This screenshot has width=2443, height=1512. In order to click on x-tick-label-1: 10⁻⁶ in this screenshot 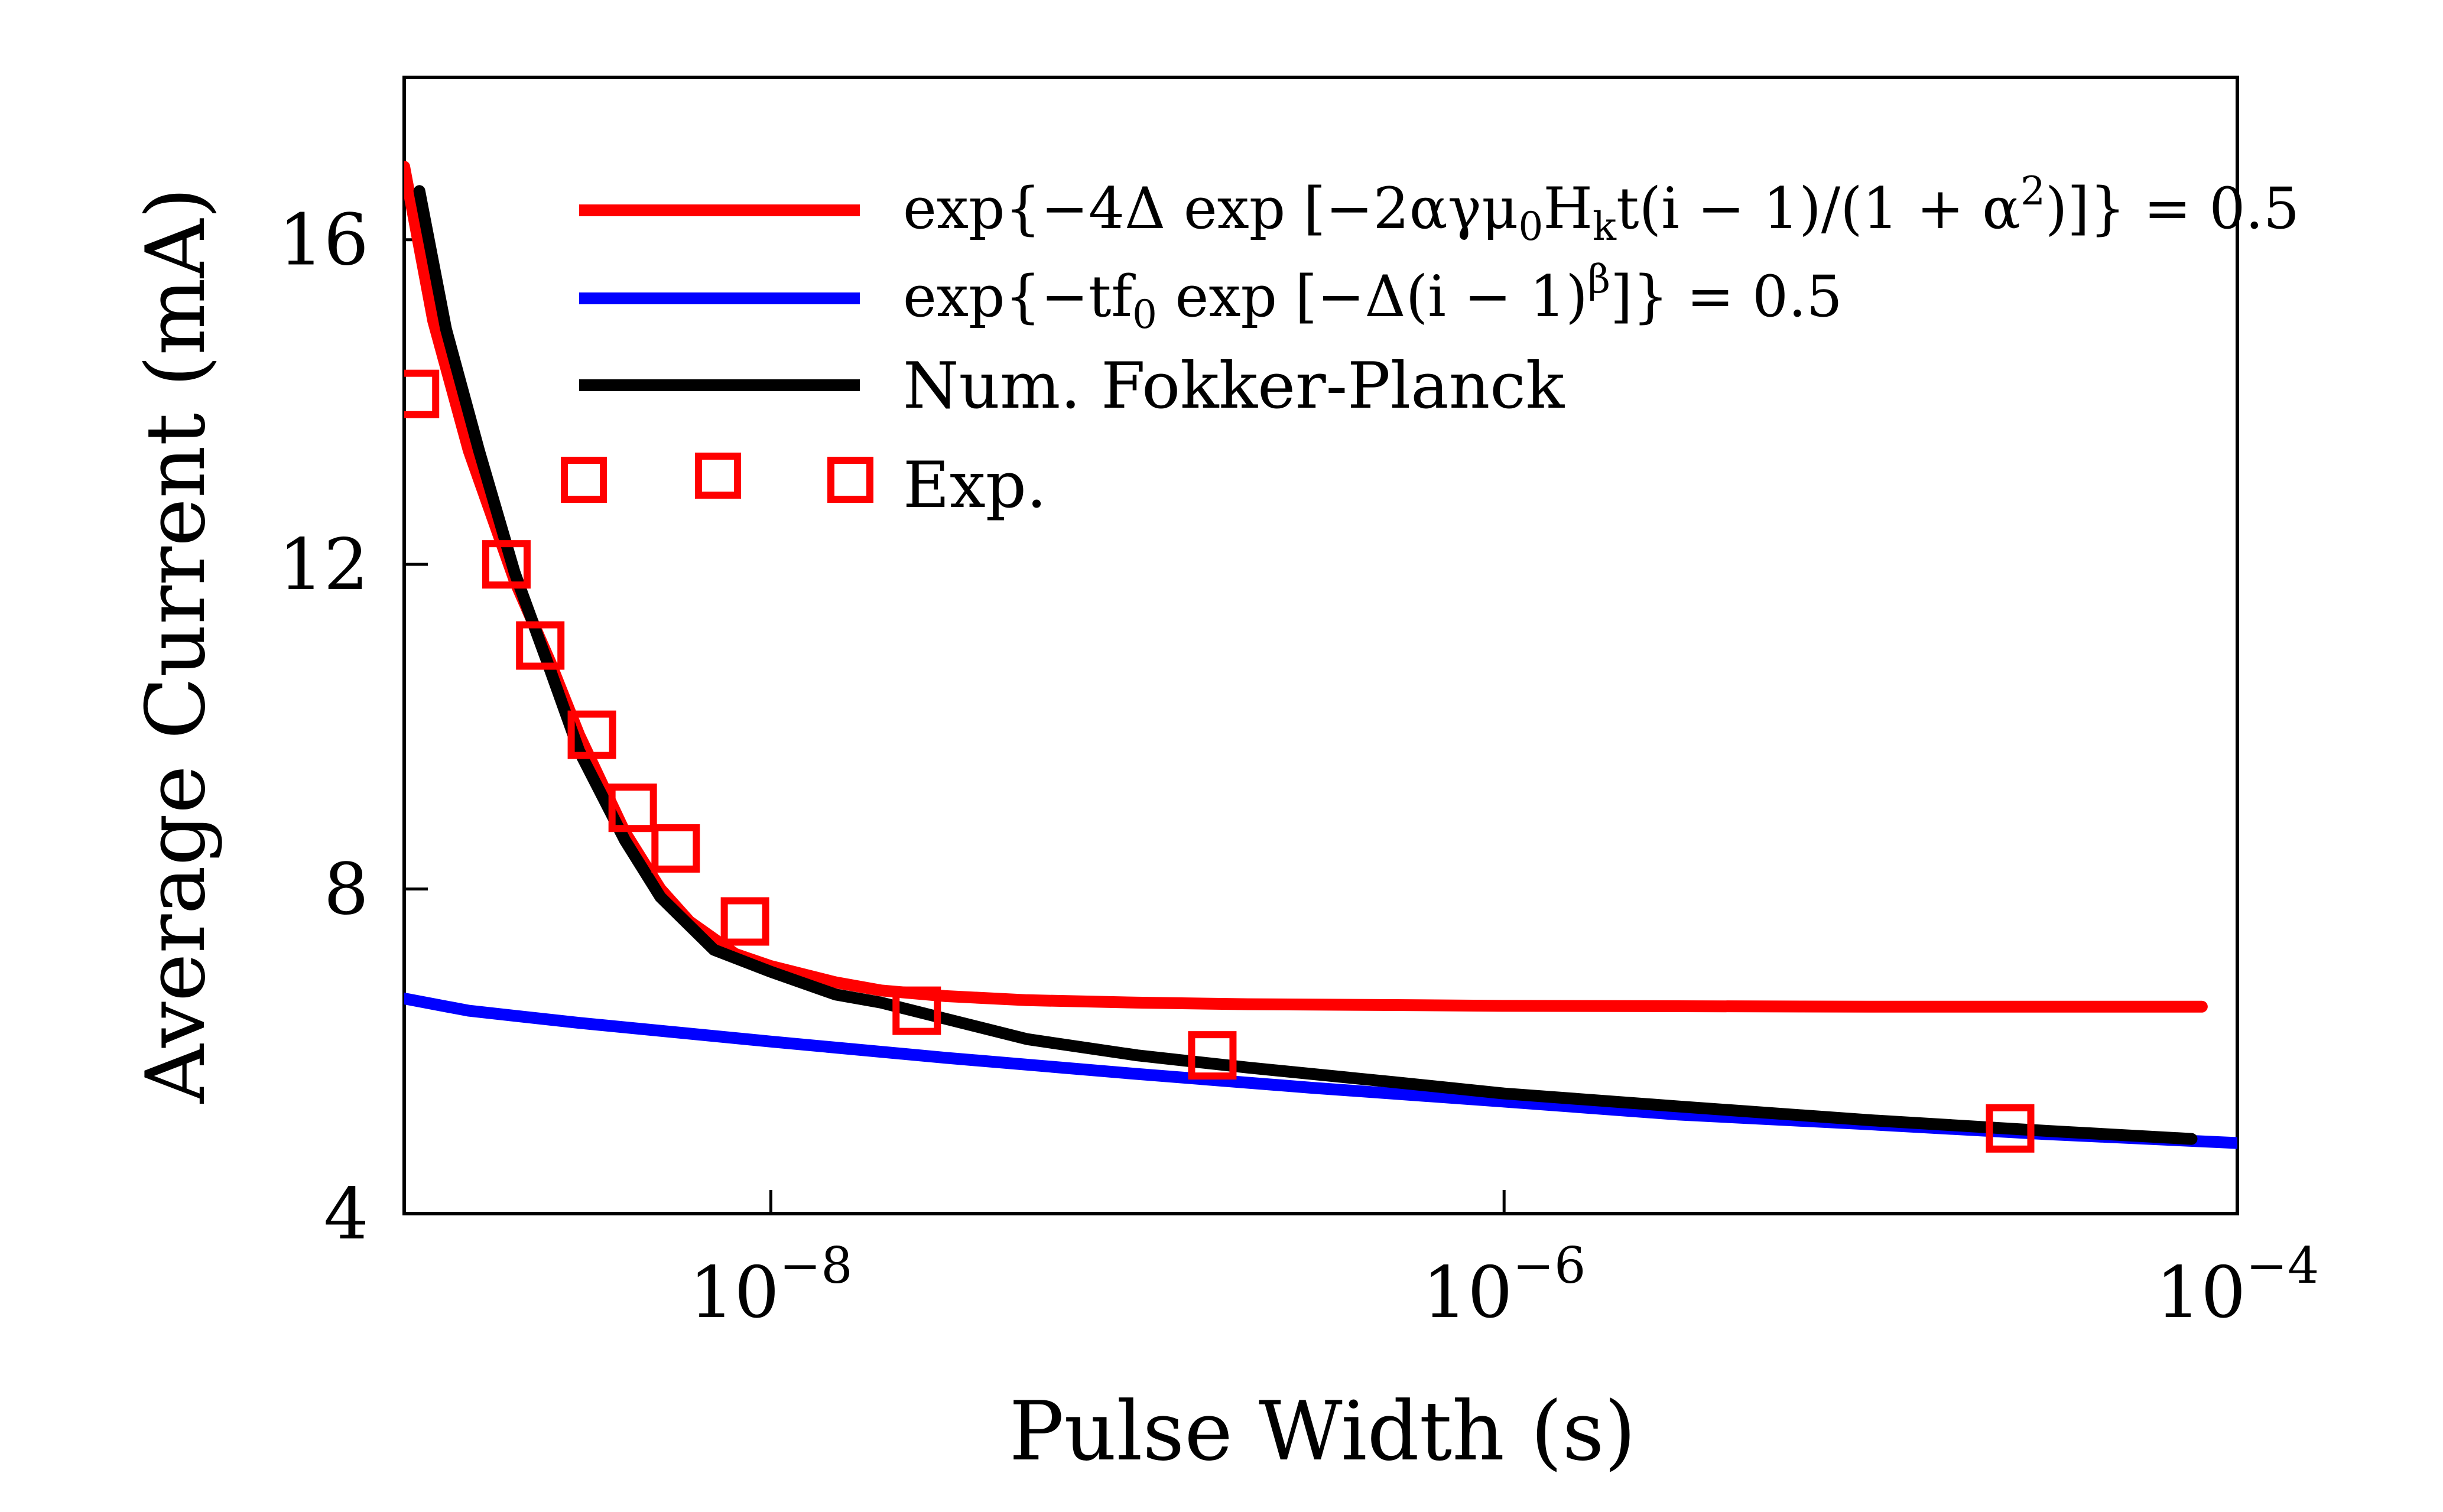, I will do `click(1504, 1285)`.